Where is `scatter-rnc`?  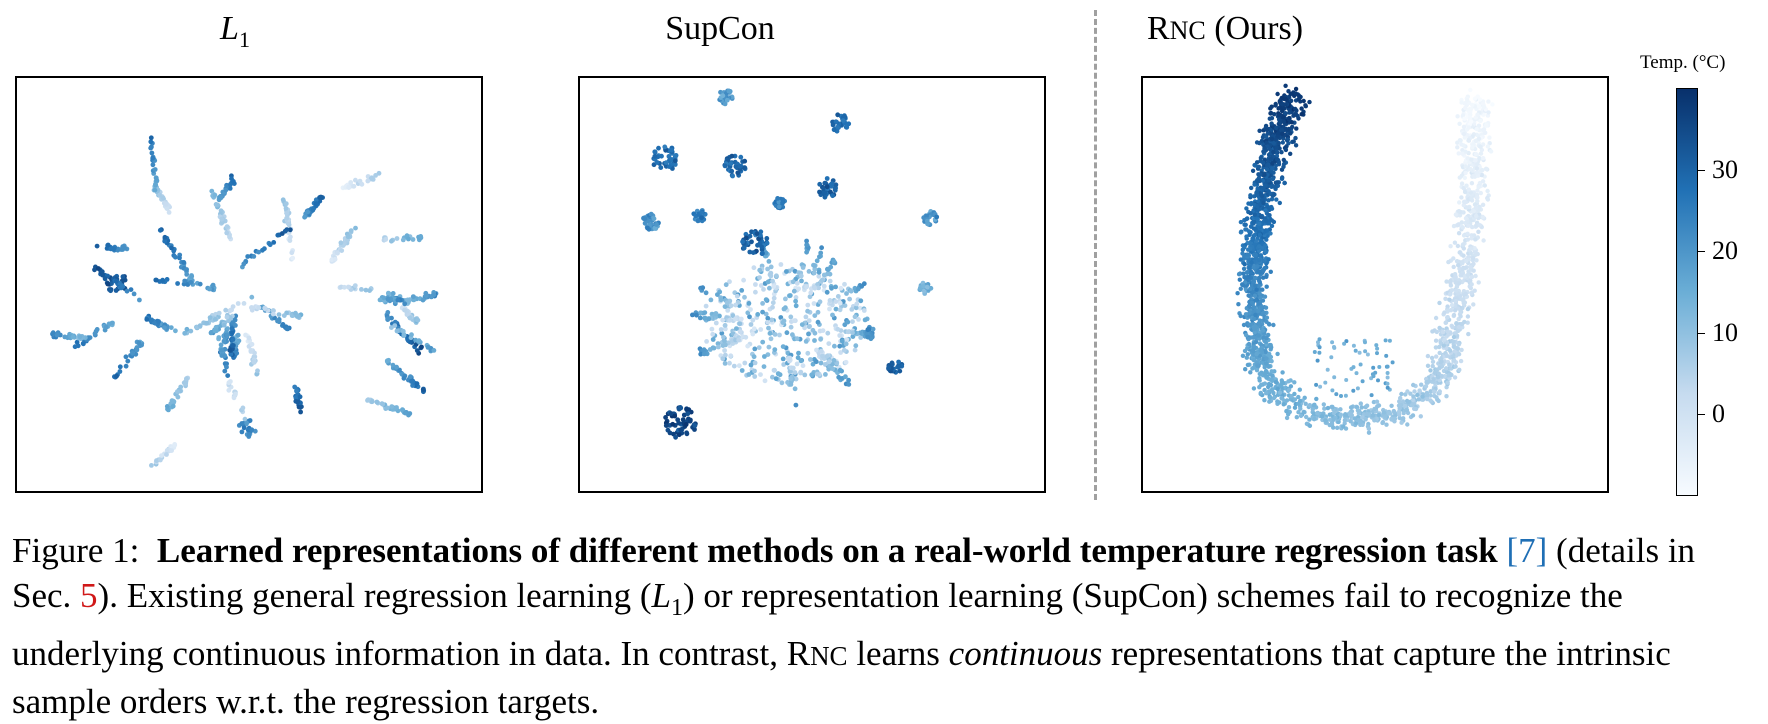 scatter-rnc is located at coordinates (1365, 259).